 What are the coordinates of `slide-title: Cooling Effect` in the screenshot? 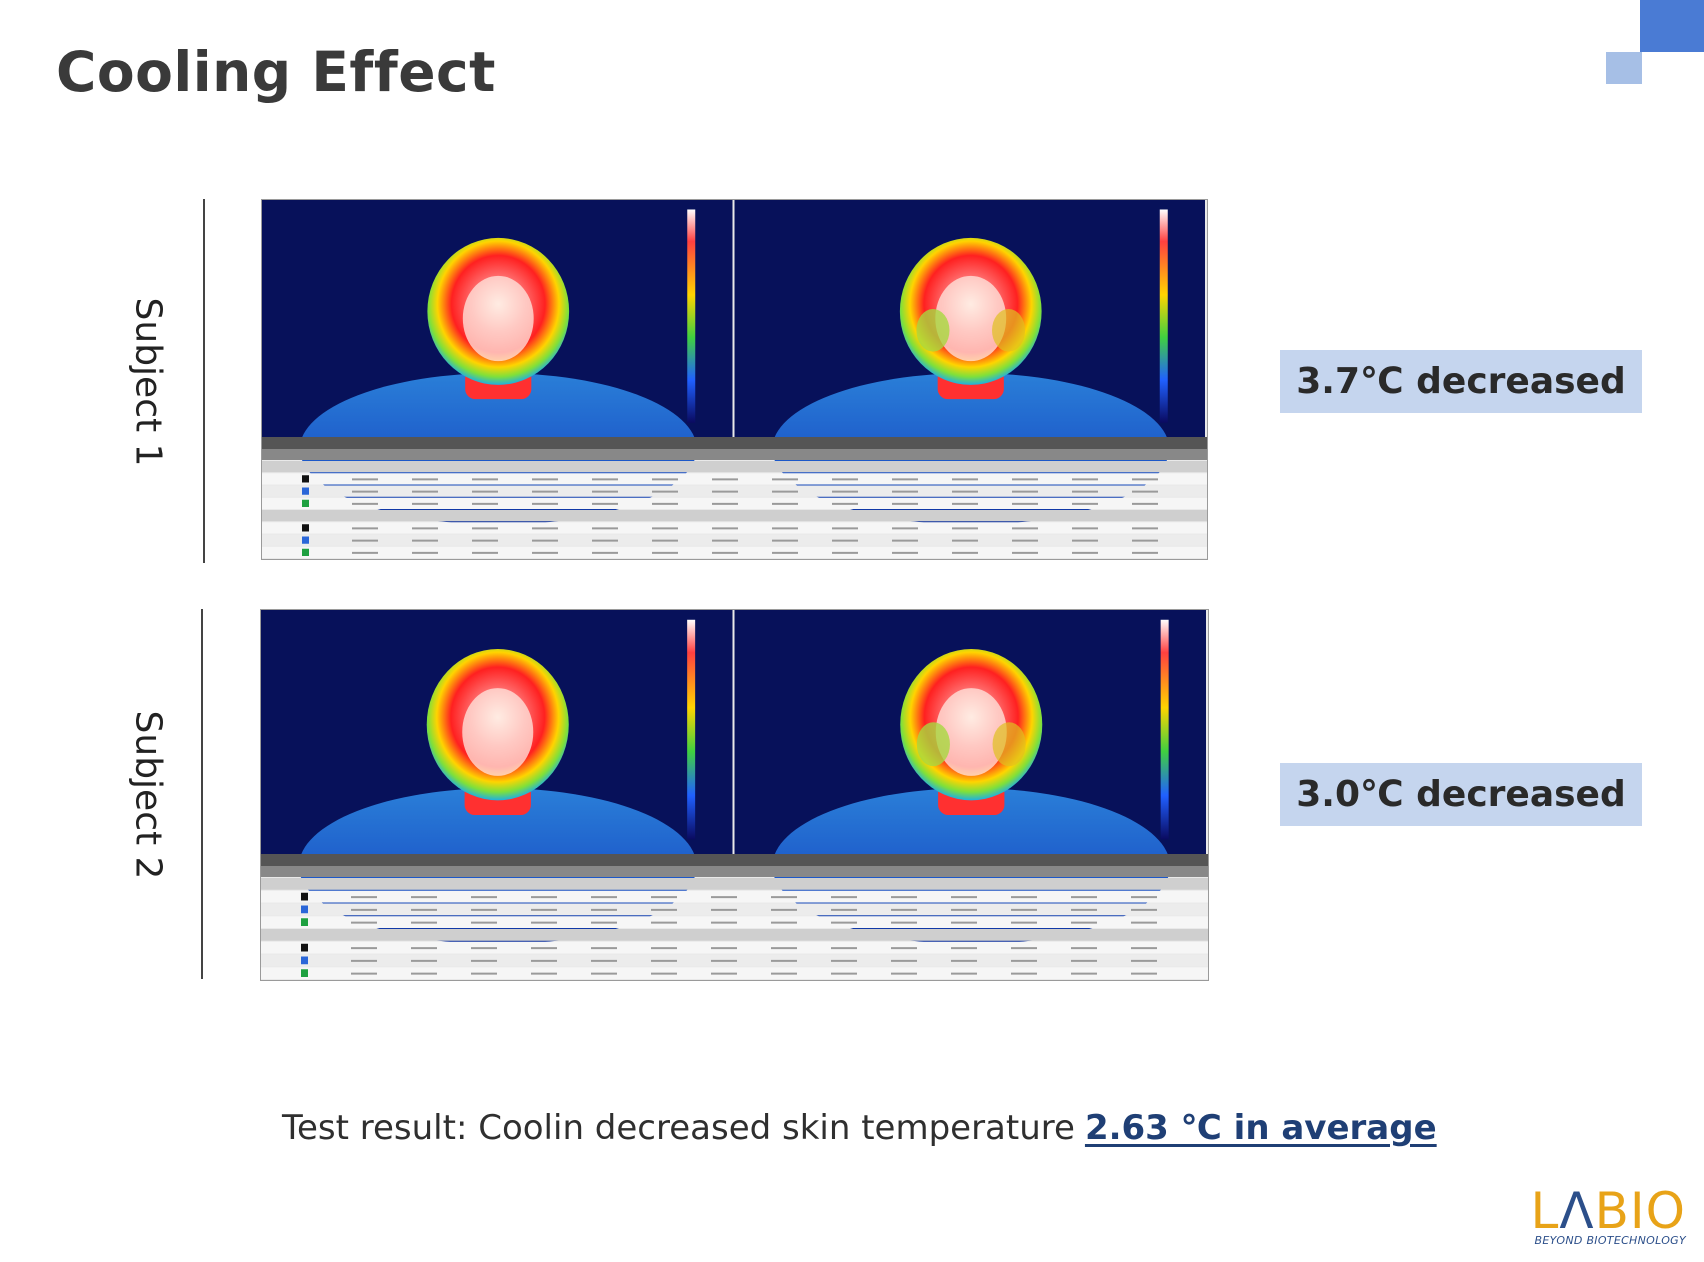 It's located at (276, 72).